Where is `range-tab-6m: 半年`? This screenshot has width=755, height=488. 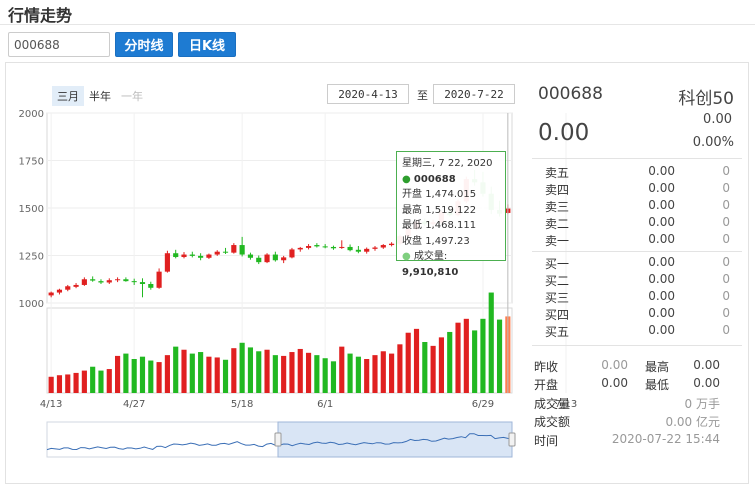
range-tab-6m: 半年 is located at coordinates (100, 96).